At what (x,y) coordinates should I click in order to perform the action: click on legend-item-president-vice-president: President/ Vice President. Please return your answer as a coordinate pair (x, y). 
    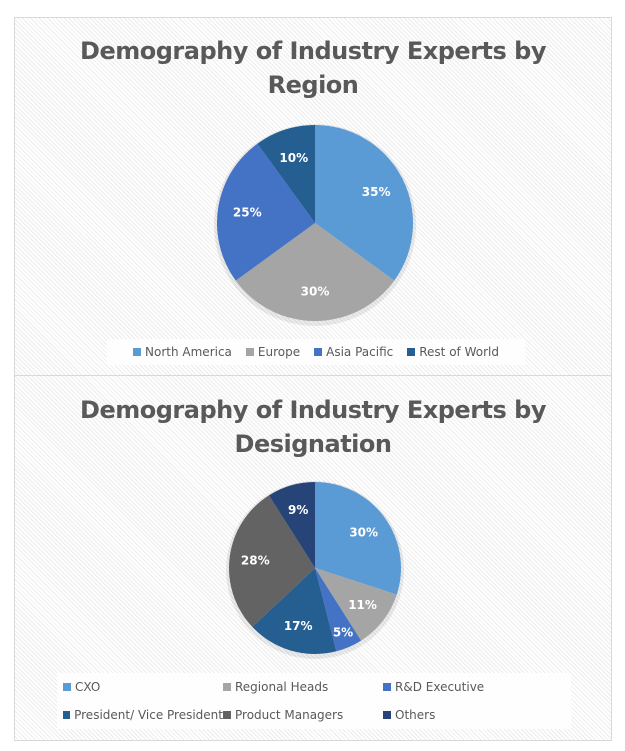
    Looking at the image, I should click on (143, 715).